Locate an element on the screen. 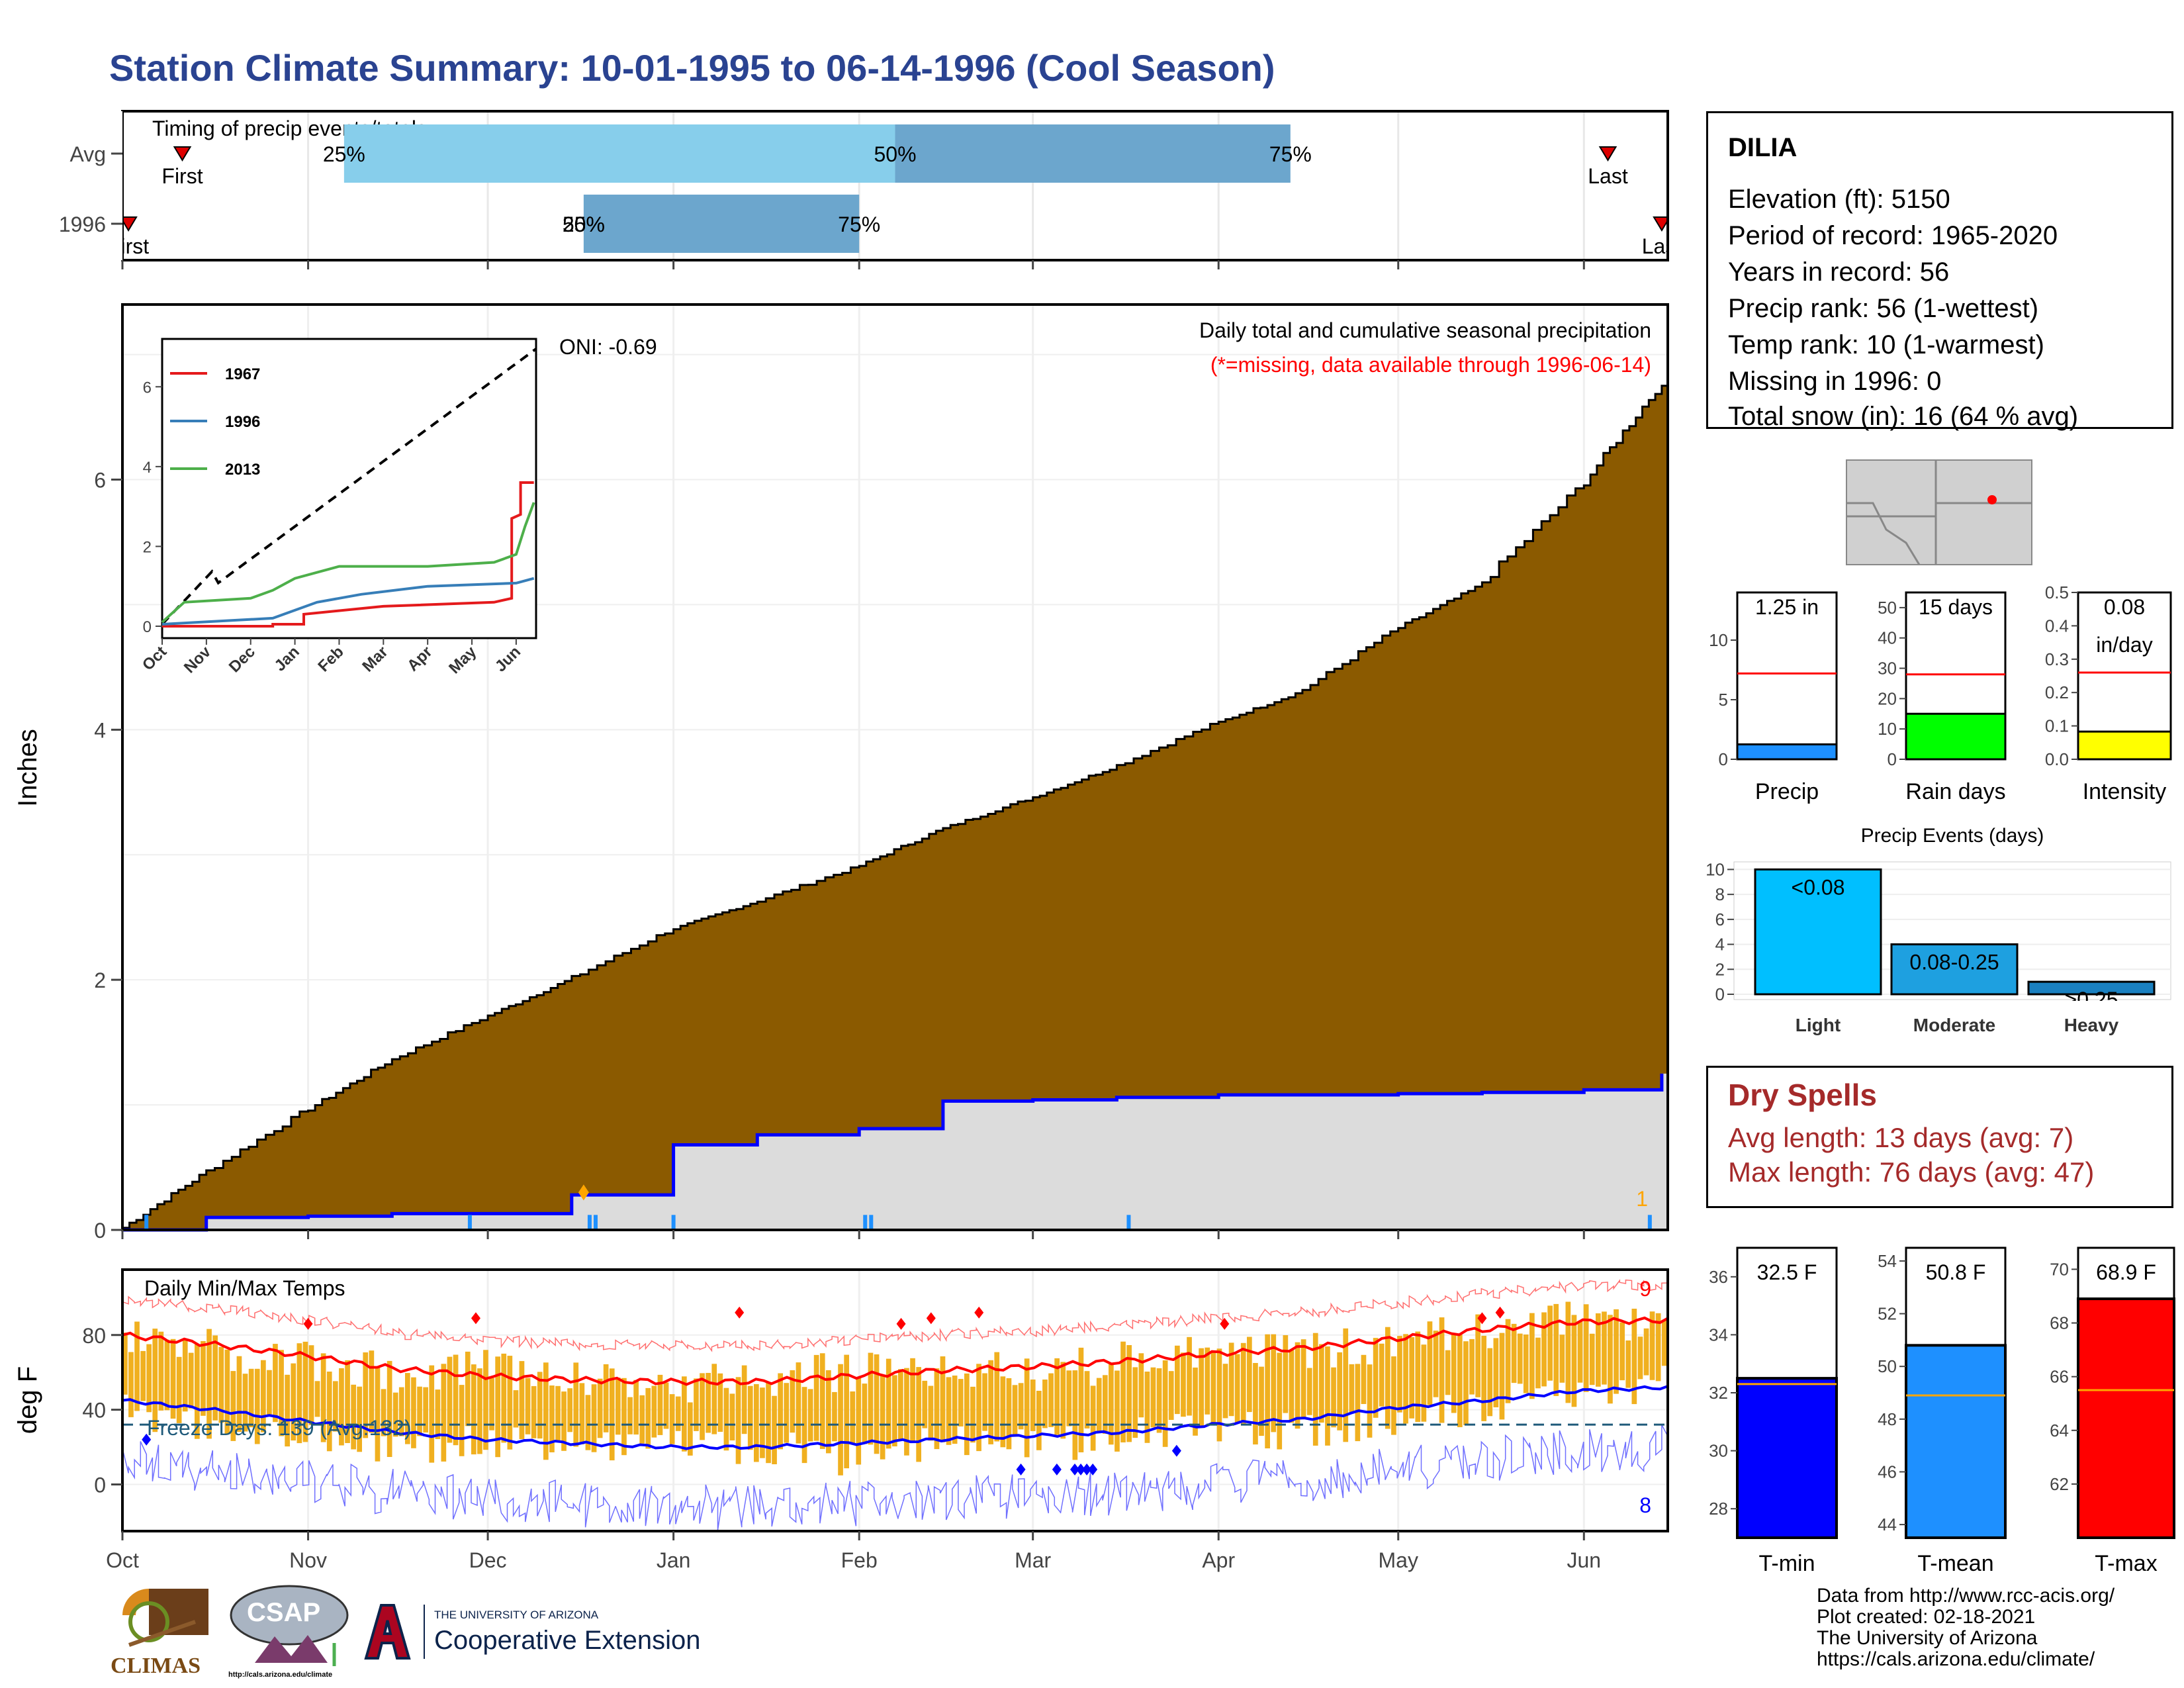 The height and width of the screenshot is (1688, 2184). temp-stat-category-label: T-min is located at coordinates (1787, 1563).